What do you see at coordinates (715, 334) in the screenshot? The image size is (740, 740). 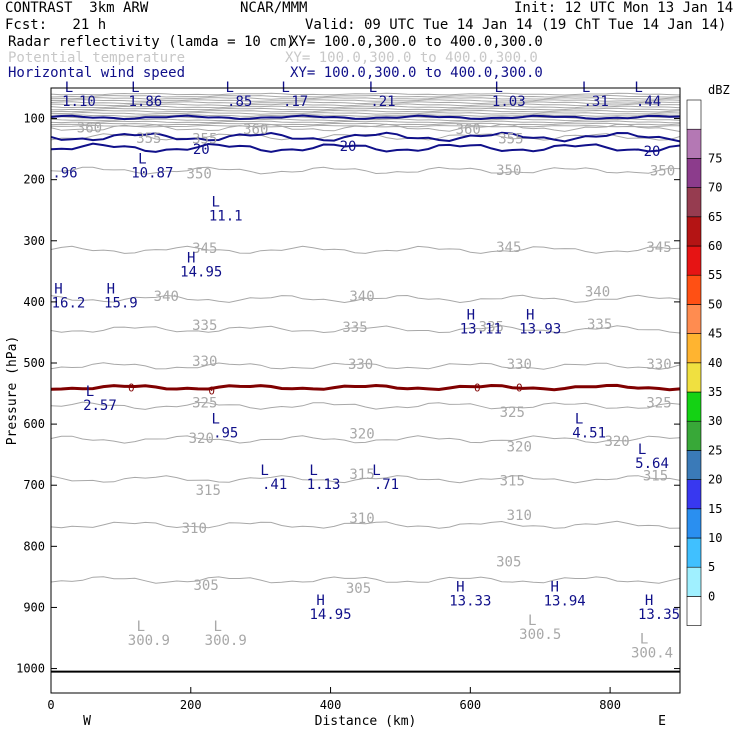 I see `colorbar-level-label: 45` at bounding box center [715, 334].